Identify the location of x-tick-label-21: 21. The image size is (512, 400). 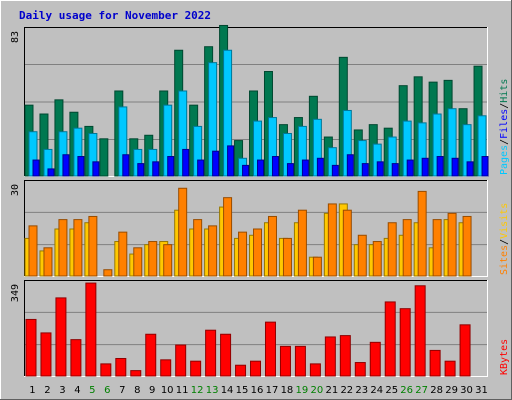
(331, 390).